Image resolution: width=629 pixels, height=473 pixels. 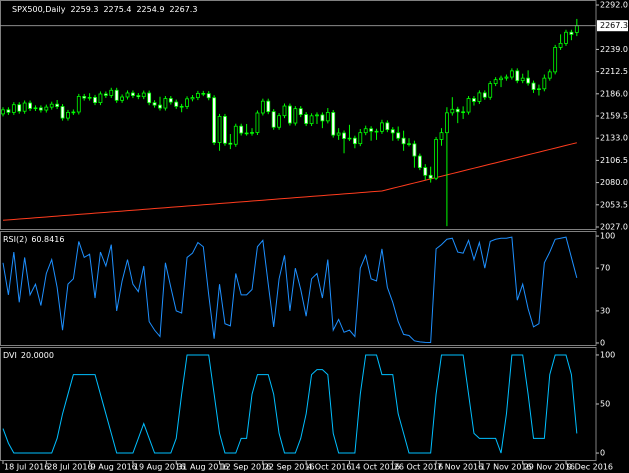 What do you see at coordinates (614, 182) in the screenshot?
I see `y-tick-label: 2080.0` at bounding box center [614, 182].